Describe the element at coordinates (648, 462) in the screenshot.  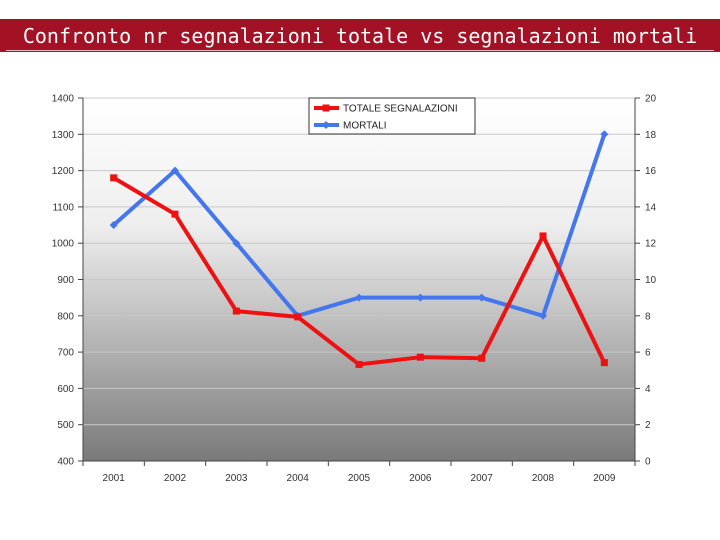
I see `right-tick-label: 0` at that location.